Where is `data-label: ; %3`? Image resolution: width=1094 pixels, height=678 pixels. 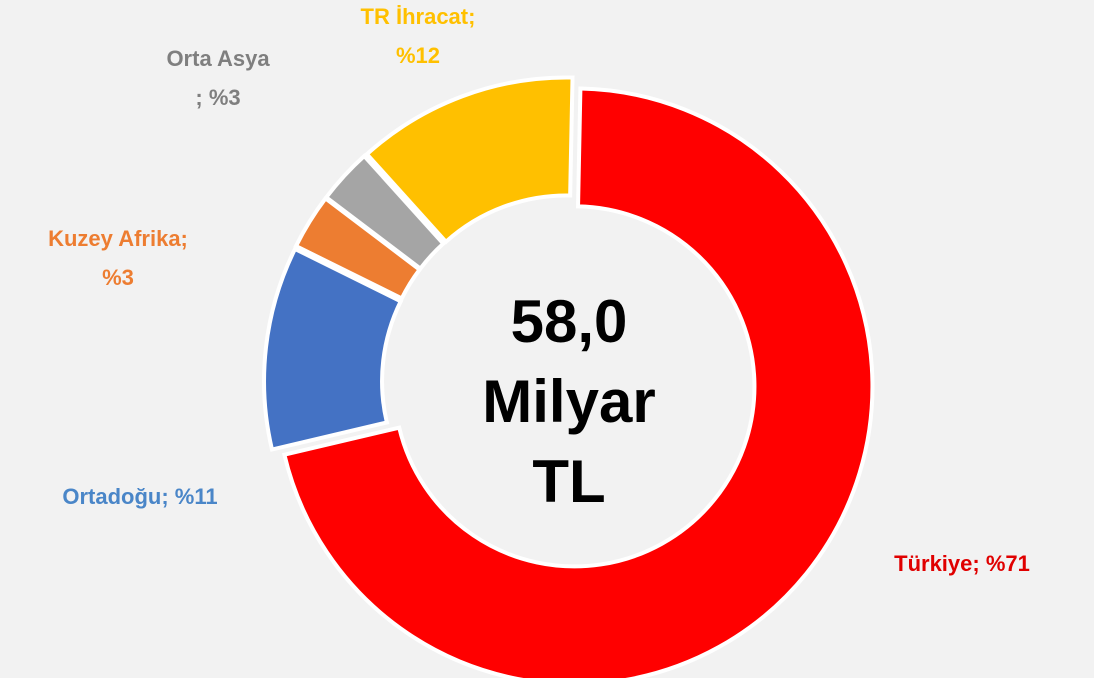
data-label: ; %3 is located at coordinates (217, 97).